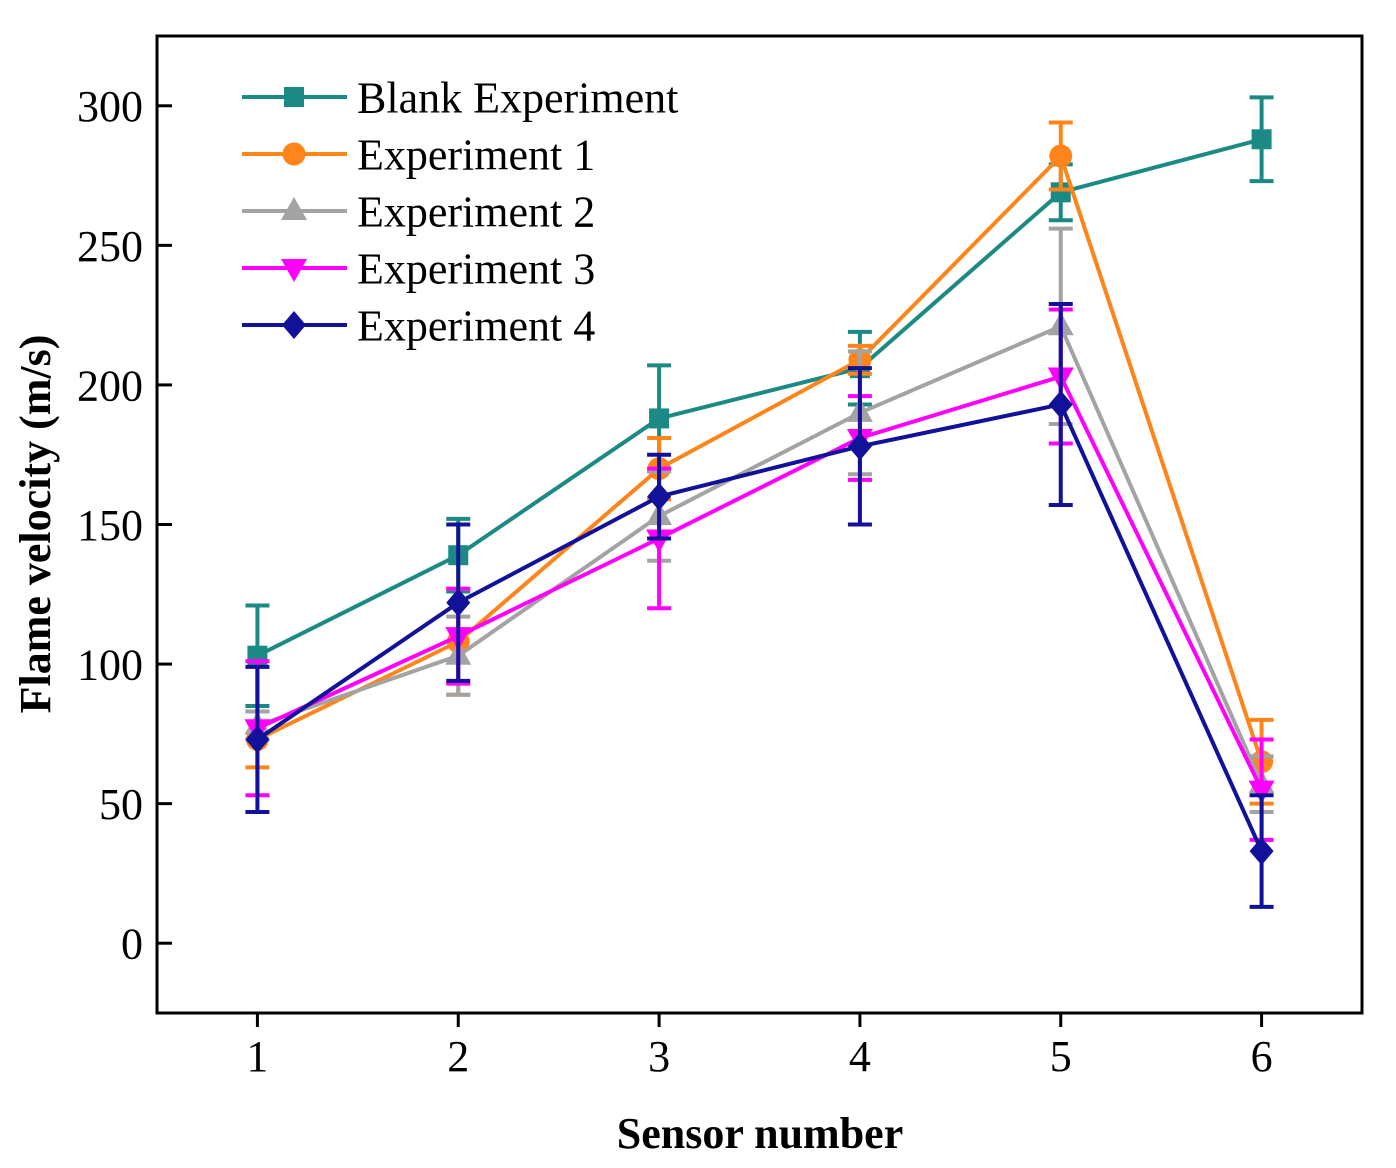 The width and height of the screenshot is (1396, 1168). I want to click on legend-item: Experiment 2, so click(418, 211).